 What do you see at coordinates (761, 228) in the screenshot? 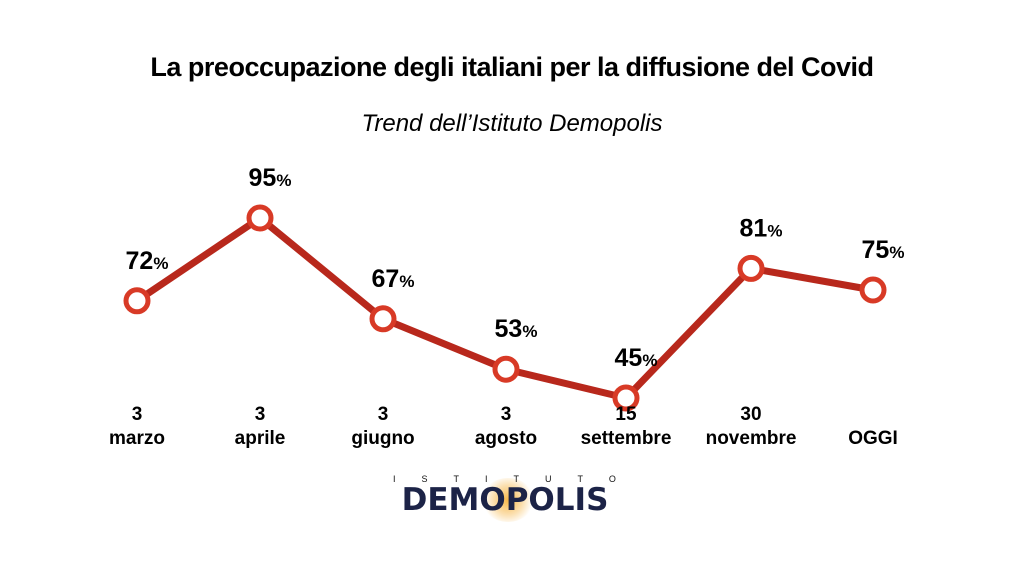
I see `data-label: 81%` at bounding box center [761, 228].